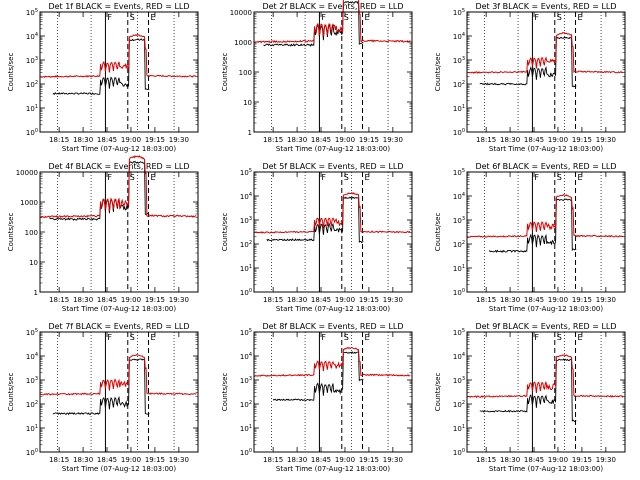 Image resolution: width=640 pixels, height=480 pixels. What do you see at coordinates (332, 6) in the screenshot?
I see `panel-title: Det 2f BLACK = Events, RED = LLD` at bounding box center [332, 6].